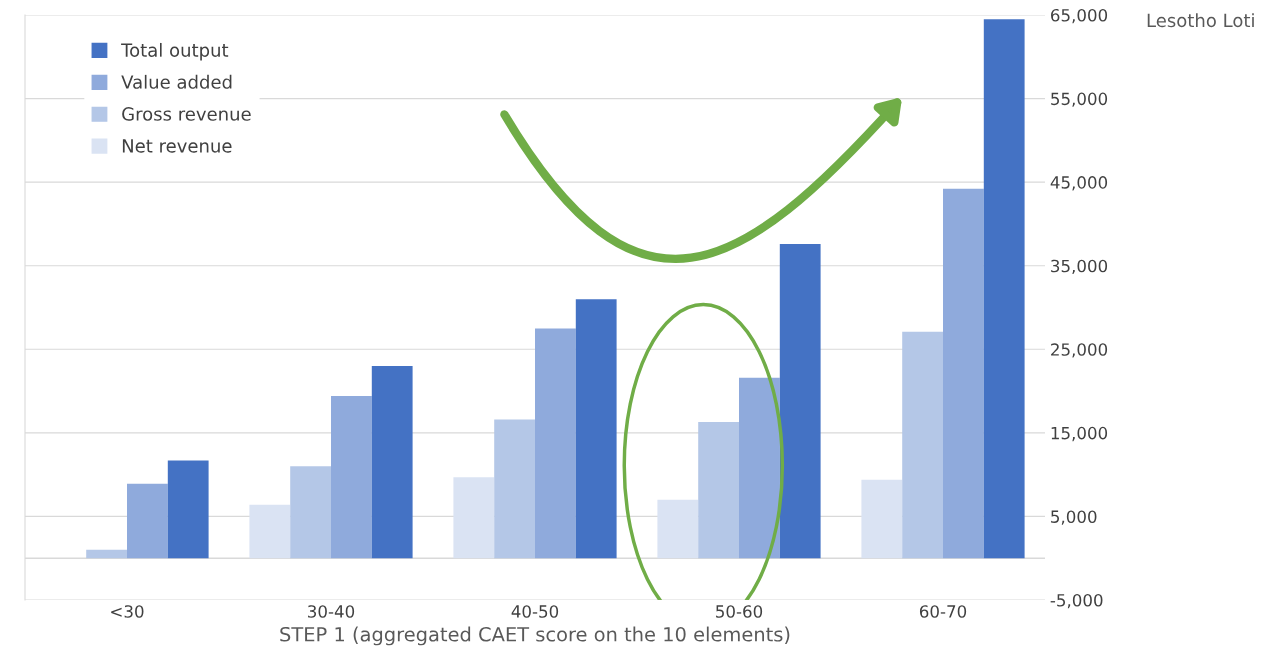  I want to click on x-tick-label: 30-40, so click(331, 611).